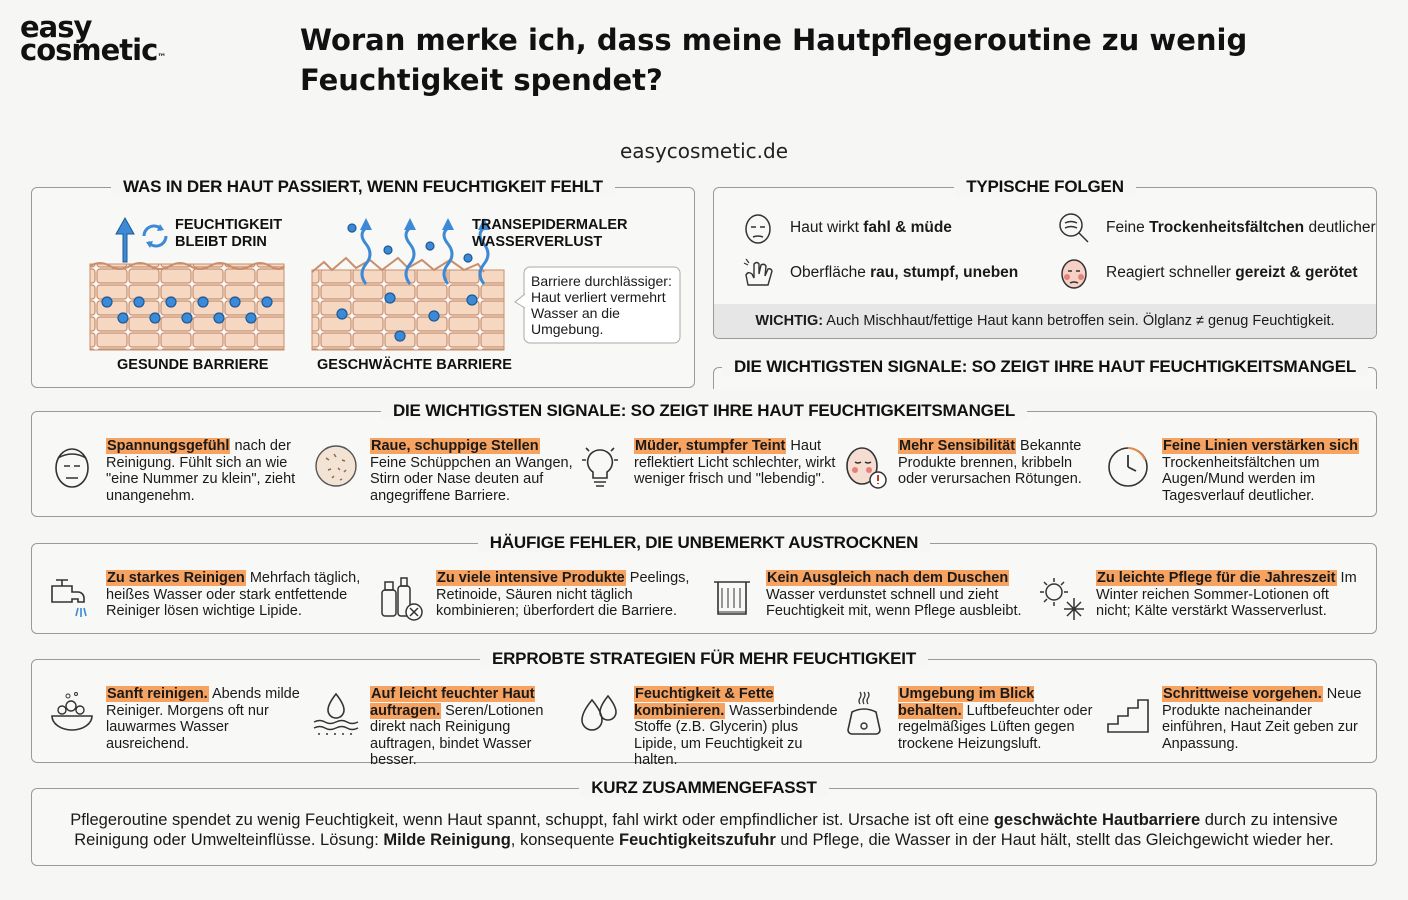 The width and height of the screenshot is (1408, 900). Describe the element at coordinates (550, 233) in the screenshot. I see `label-tewl: TRANSEPIDERMALER WASSERVERLUST` at that location.